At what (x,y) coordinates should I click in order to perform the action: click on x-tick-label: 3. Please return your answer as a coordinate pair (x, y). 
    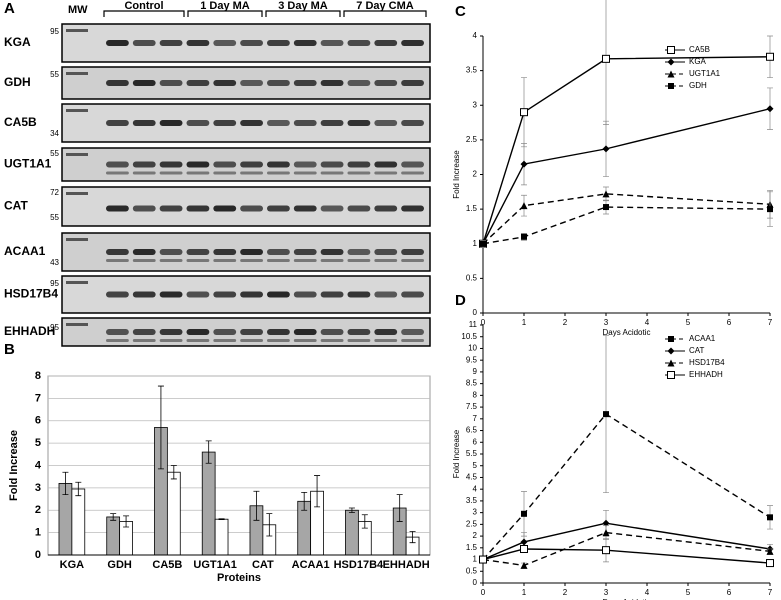
    Looking at the image, I should click on (606, 322).